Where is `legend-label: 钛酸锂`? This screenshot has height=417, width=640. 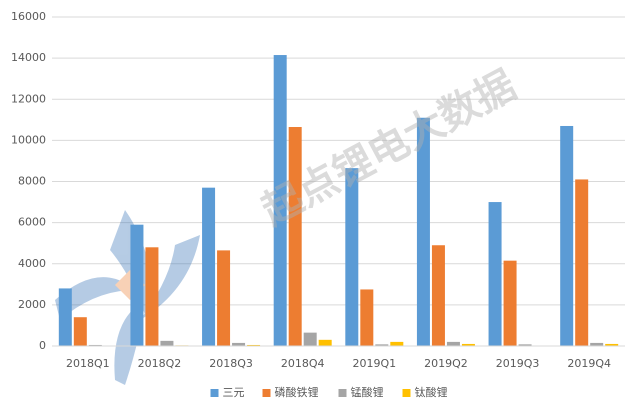 legend-label: 钛酸锂 is located at coordinates (431, 392).